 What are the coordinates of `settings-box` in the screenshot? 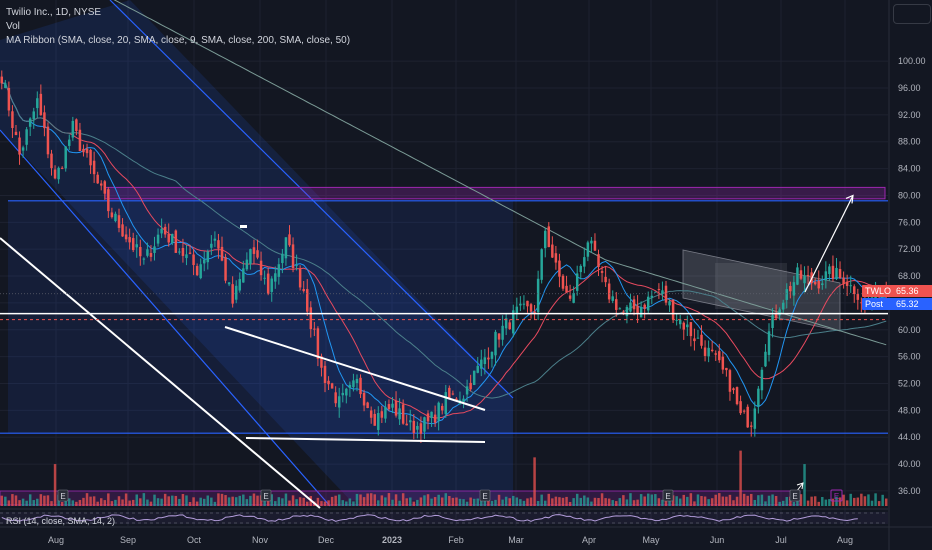 It's located at (912, 14).